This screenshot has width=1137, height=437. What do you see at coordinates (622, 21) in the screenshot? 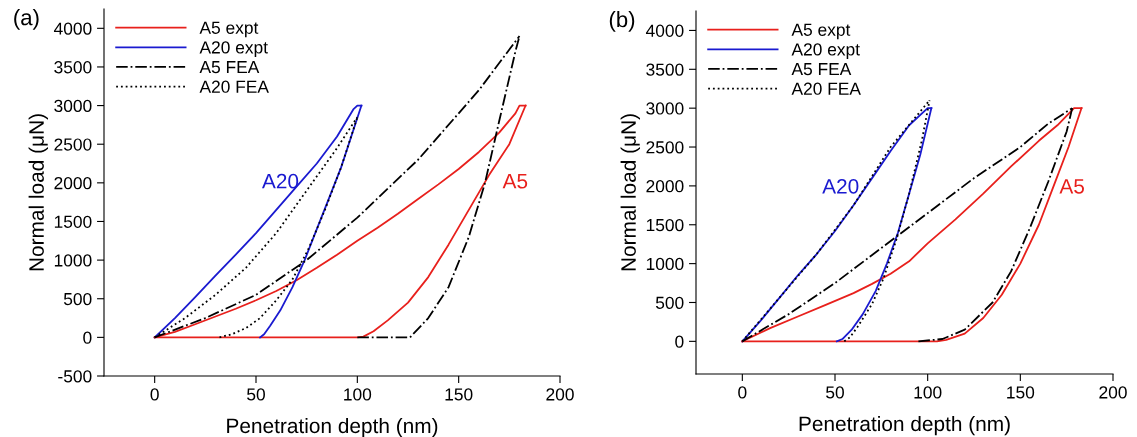
I see `chart-title: (b)` at bounding box center [622, 21].